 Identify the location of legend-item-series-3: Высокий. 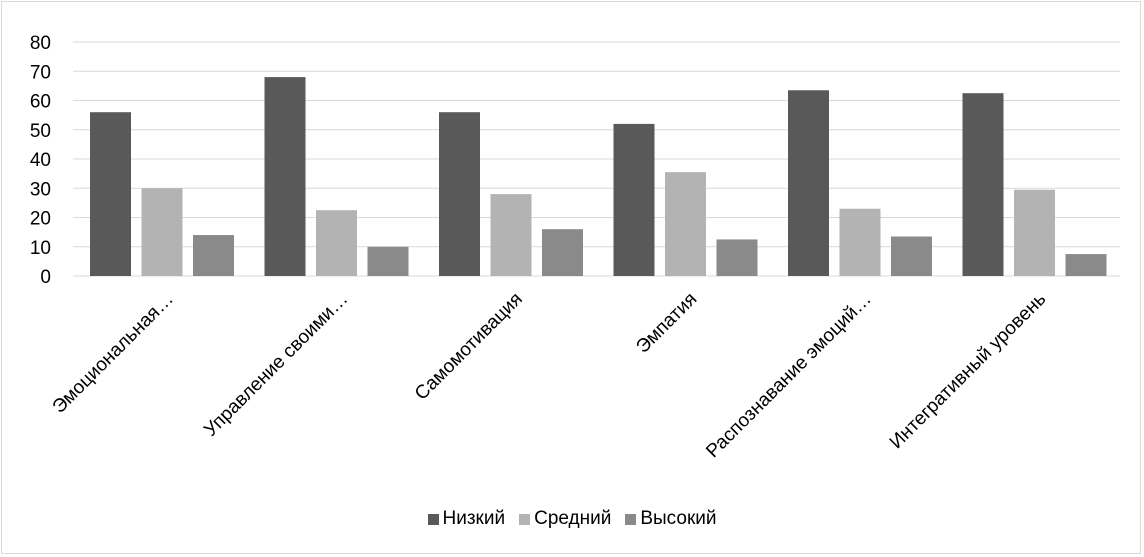
(671, 519).